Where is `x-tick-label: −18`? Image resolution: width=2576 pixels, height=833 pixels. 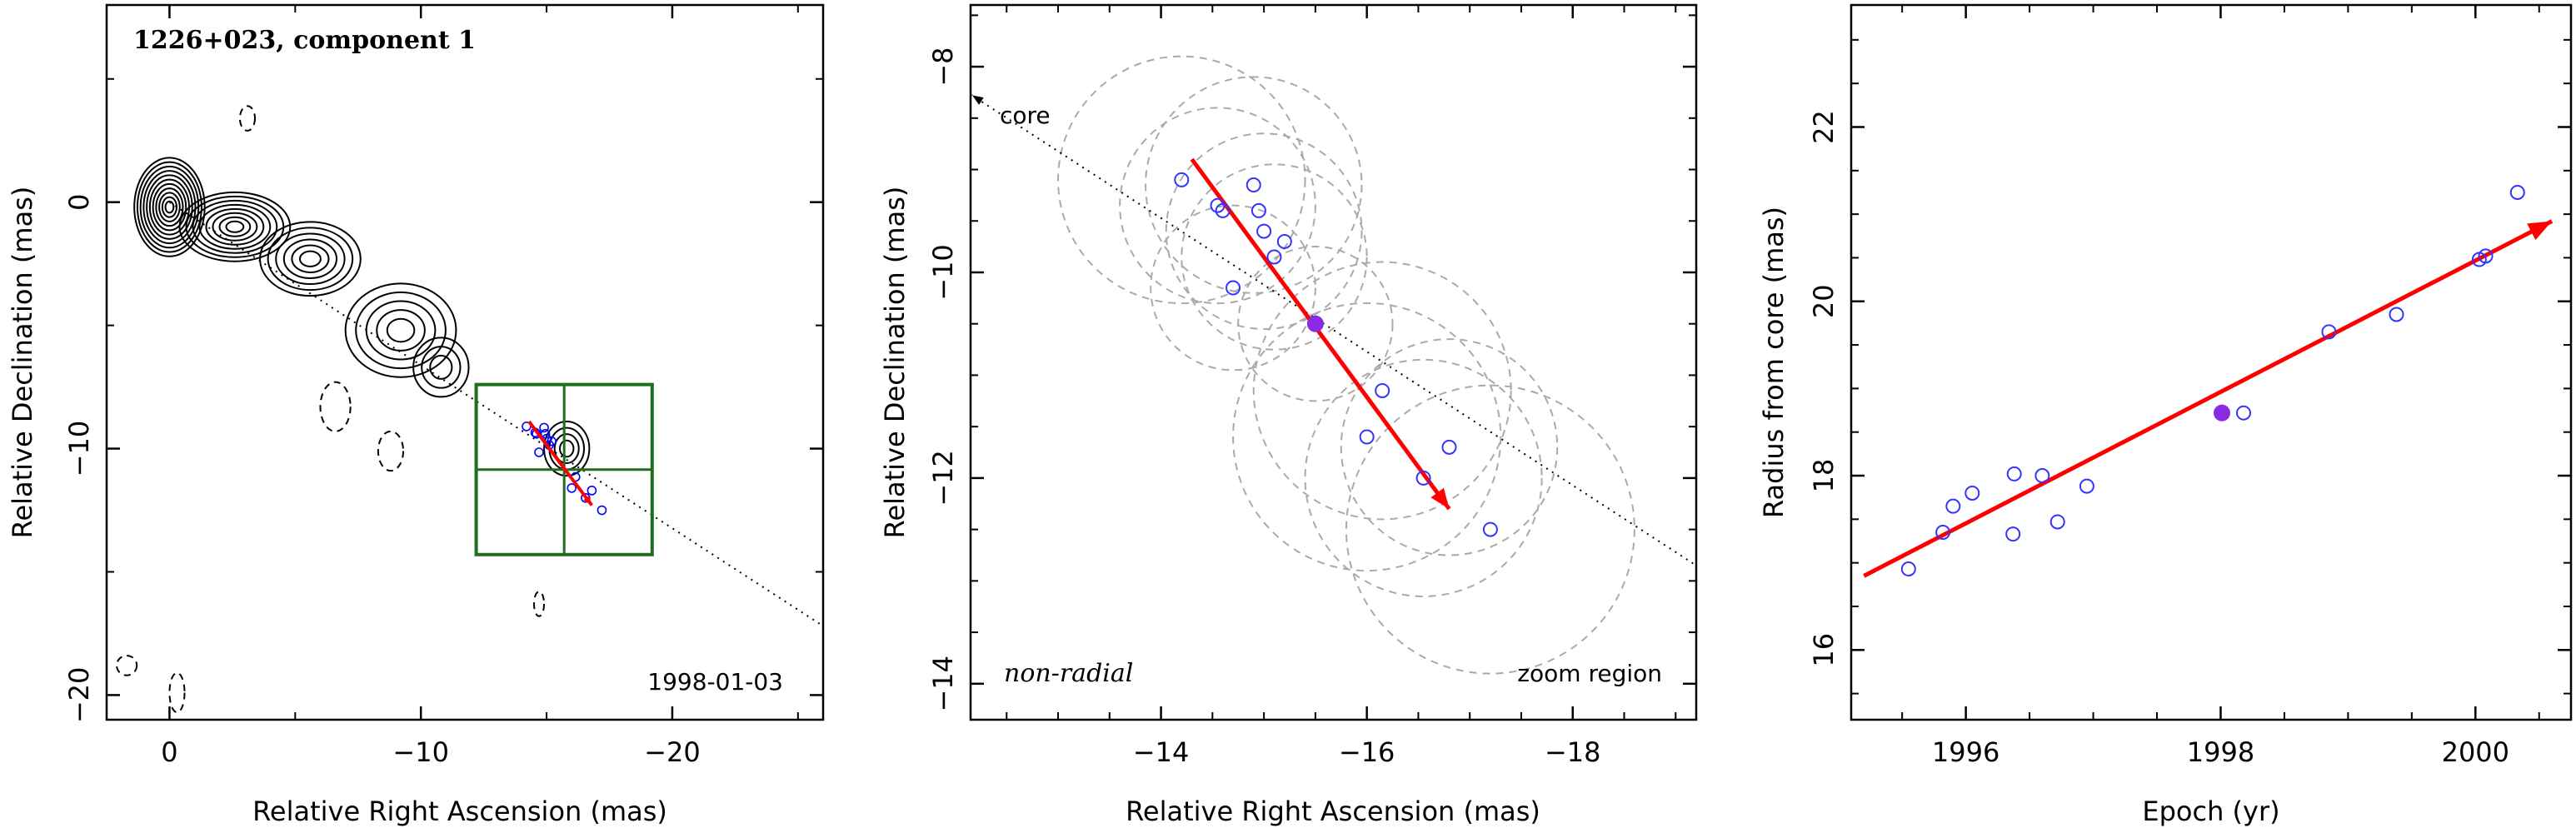
x-tick-label: −18 is located at coordinates (1573, 752).